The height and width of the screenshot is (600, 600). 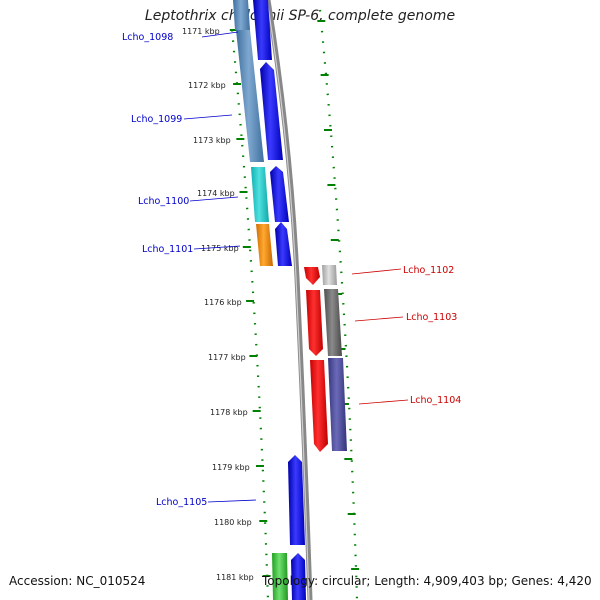 What do you see at coordinates (231, 467) in the screenshot?
I see `tick-label: 1179 kbp` at bounding box center [231, 467].